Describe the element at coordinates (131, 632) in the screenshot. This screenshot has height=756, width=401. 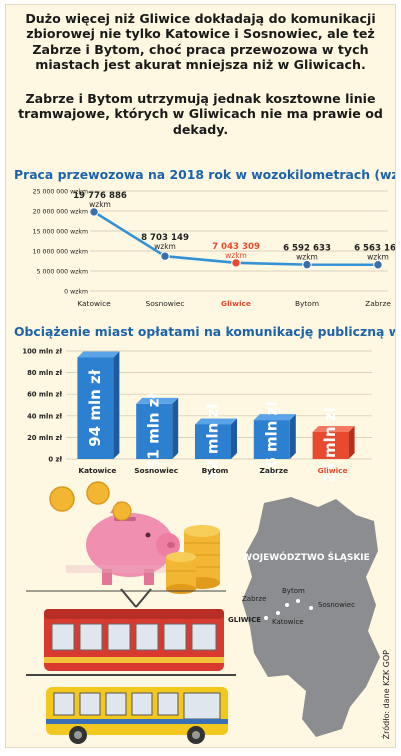
I see `tram-icon` at that location.